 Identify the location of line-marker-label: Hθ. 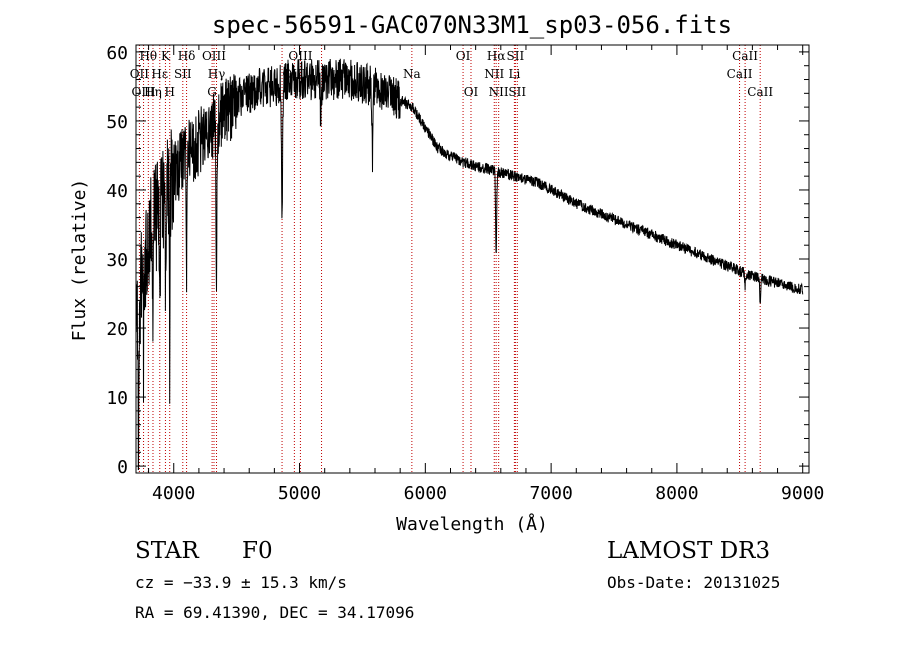
(148, 56).